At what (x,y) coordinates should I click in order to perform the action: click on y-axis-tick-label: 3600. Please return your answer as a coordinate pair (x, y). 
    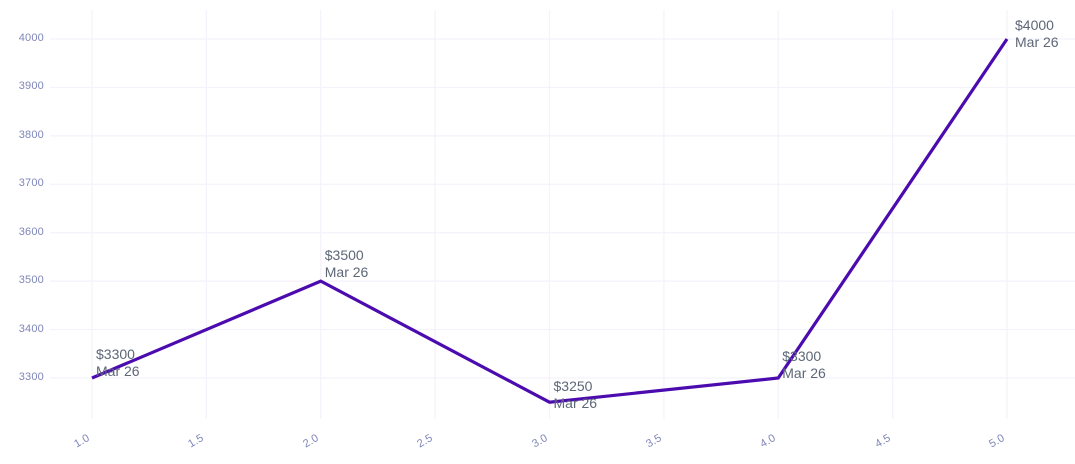
    Looking at the image, I should click on (31, 231).